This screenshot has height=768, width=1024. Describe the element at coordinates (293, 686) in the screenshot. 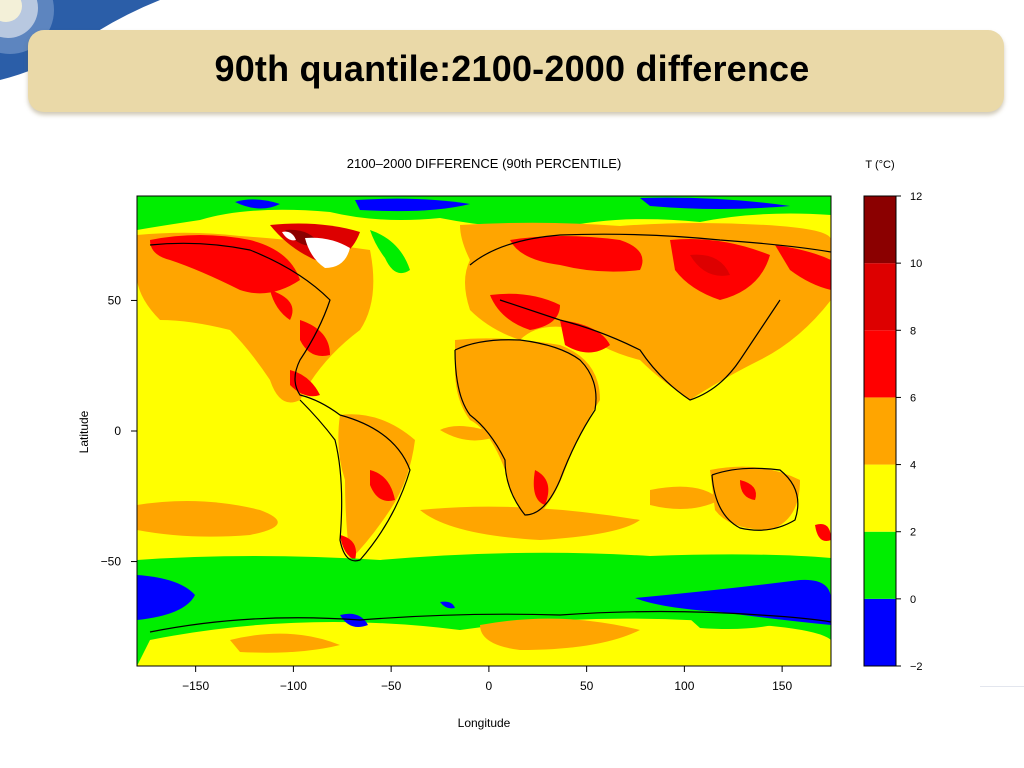

I see `x-tick-label: −100` at that location.